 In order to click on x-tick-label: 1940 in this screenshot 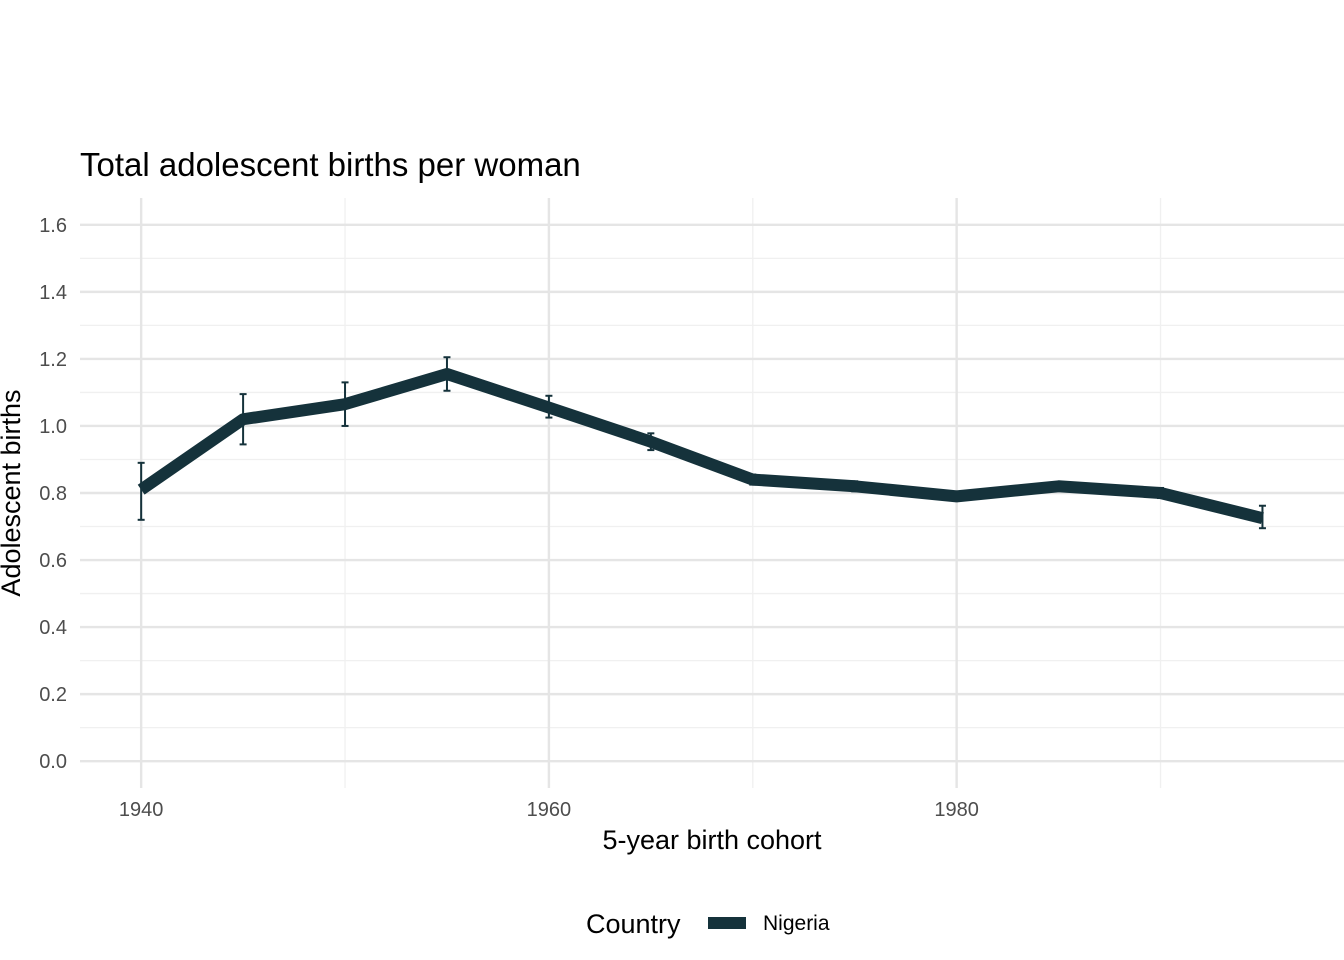, I will do `click(141, 810)`.